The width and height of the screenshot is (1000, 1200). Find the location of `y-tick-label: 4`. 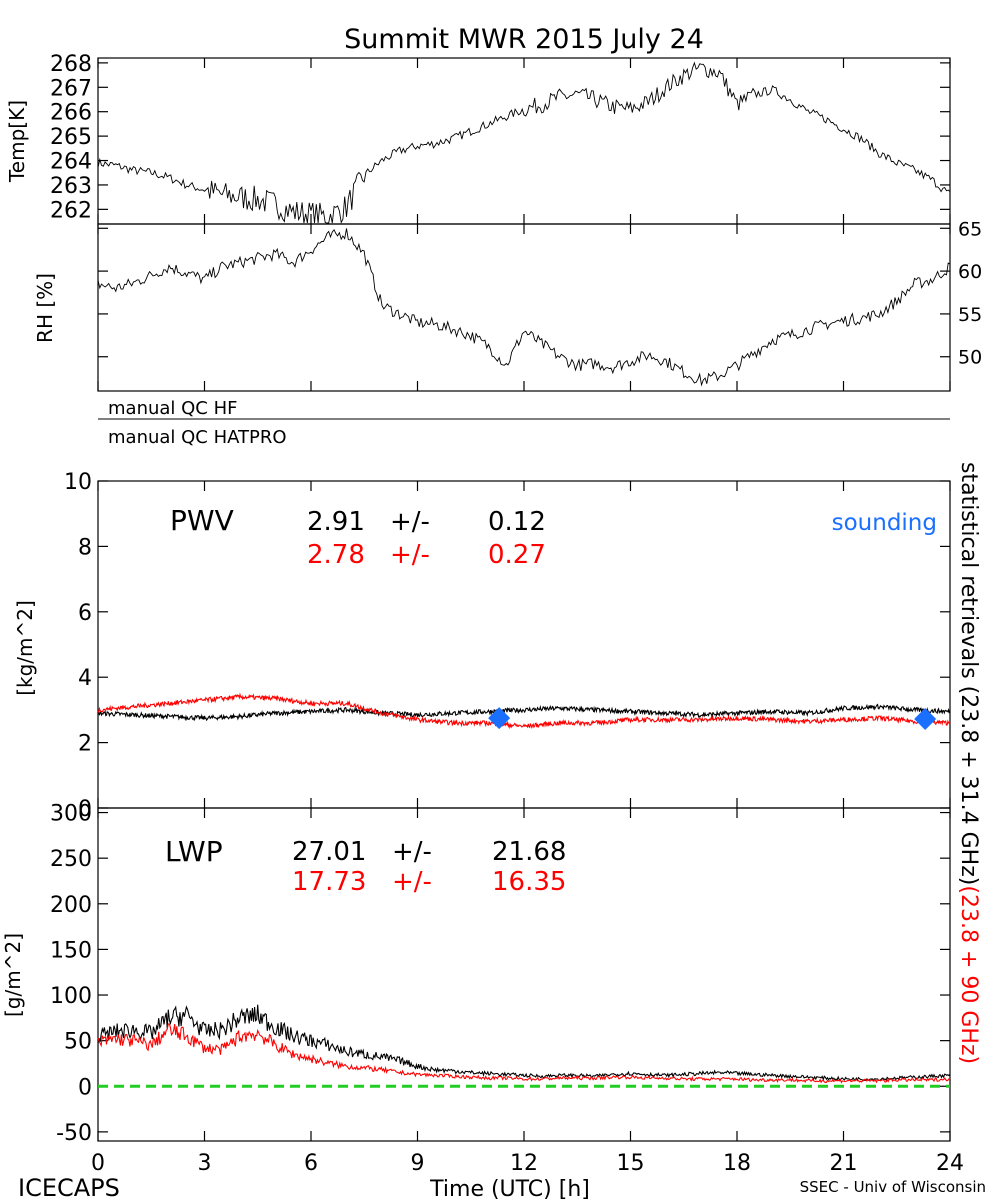

y-tick-label: 4 is located at coordinates (85, 678).